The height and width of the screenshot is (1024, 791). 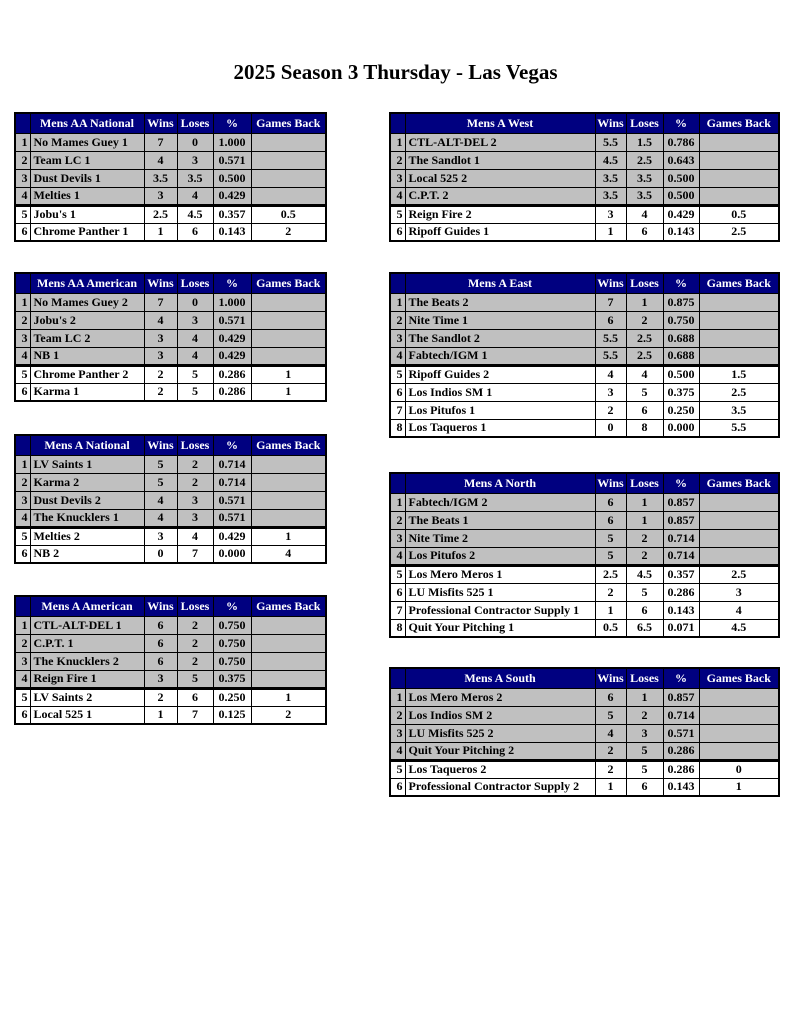 I want to click on team-row: 3 Nite Time 2 5 2 0.714, so click(x=584, y=538).